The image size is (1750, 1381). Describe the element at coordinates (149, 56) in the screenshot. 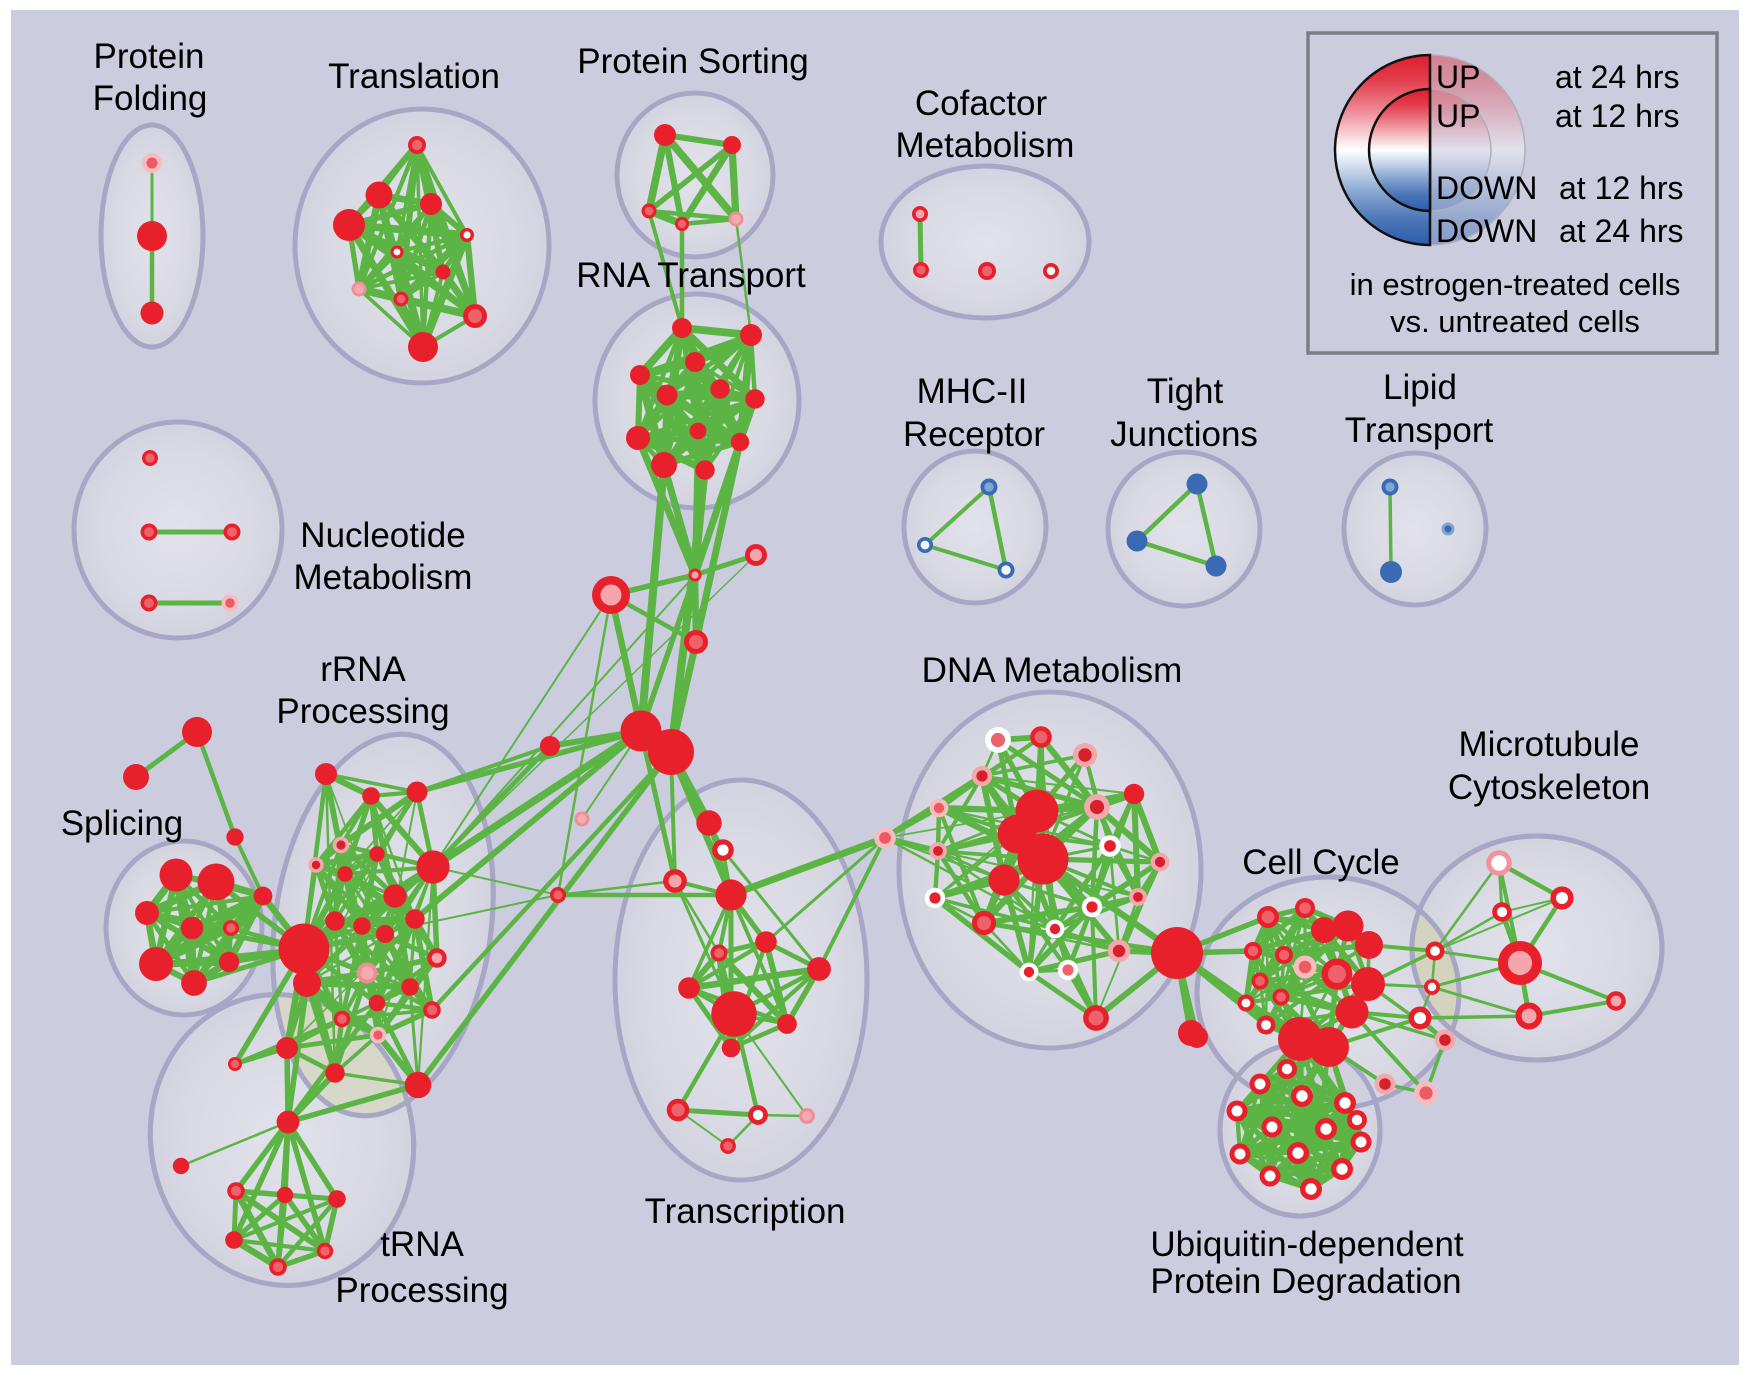

I see `svg-text: Protein` at that location.